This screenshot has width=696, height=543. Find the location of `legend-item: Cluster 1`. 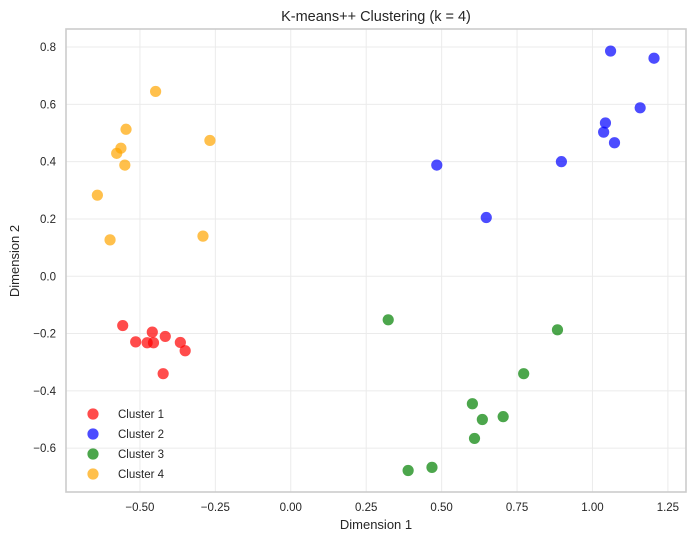

legend-item: Cluster 1 is located at coordinates (125, 414).